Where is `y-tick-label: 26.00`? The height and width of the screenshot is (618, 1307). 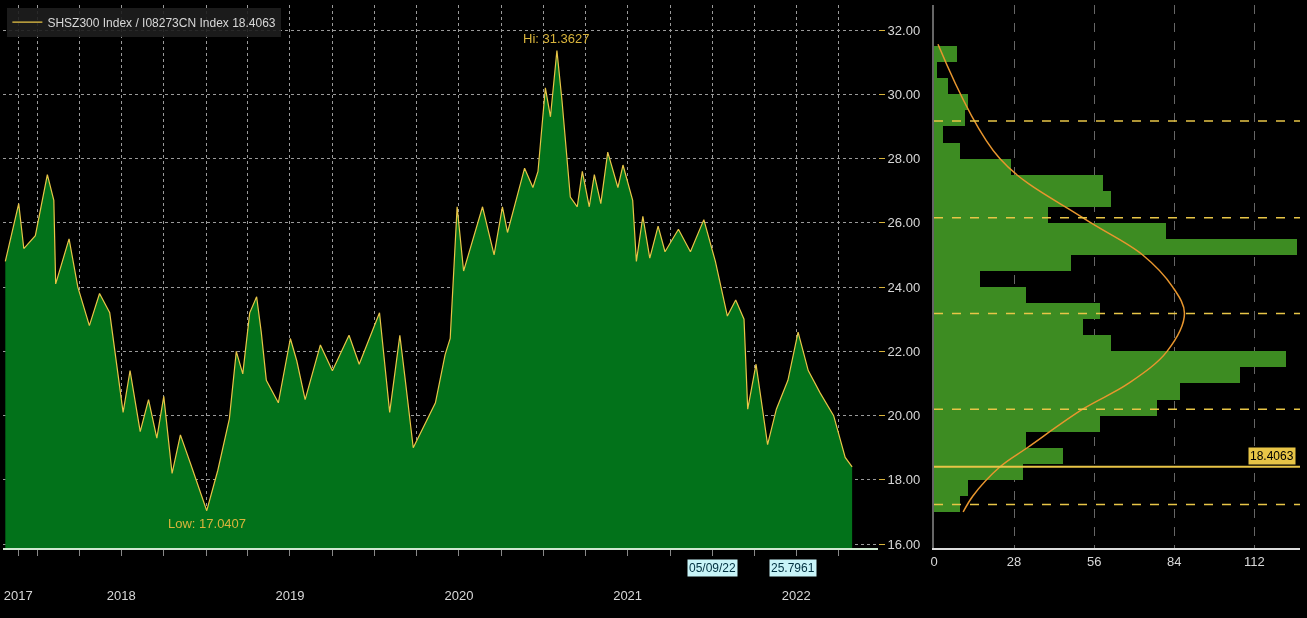 y-tick-label: 26.00 is located at coordinates (904, 223).